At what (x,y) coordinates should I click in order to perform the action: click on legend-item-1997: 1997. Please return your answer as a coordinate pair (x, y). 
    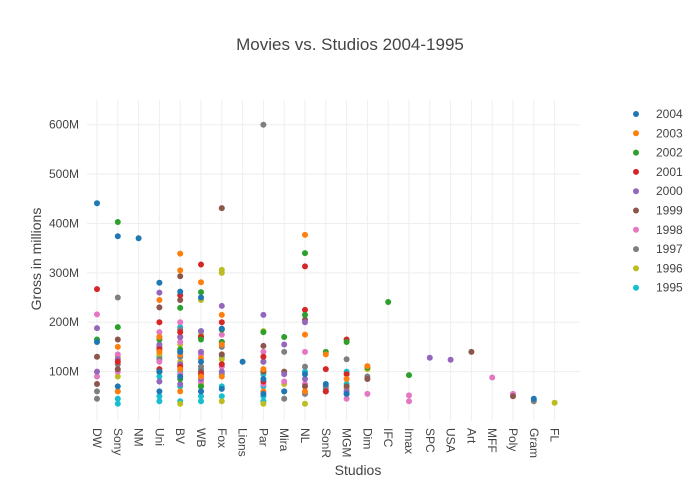
    Looking at the image, I should click on (658, 249).